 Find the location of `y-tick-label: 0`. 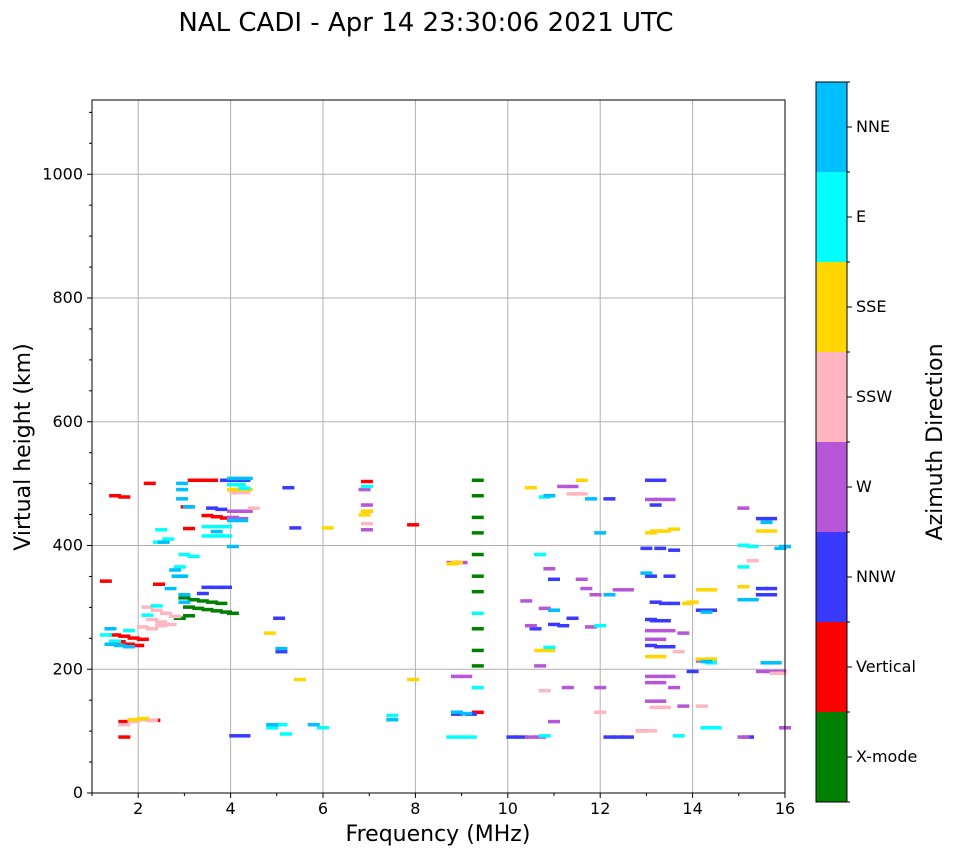

y-tick-label: 0 is located at coordinates (78, 792).